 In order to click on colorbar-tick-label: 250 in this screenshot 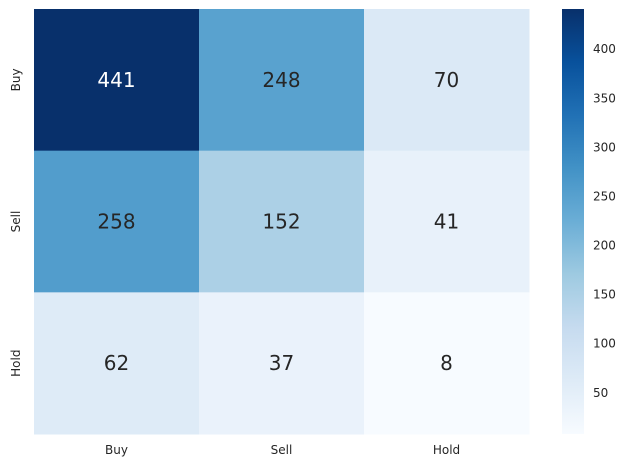, I will do `click(604, 196)`.